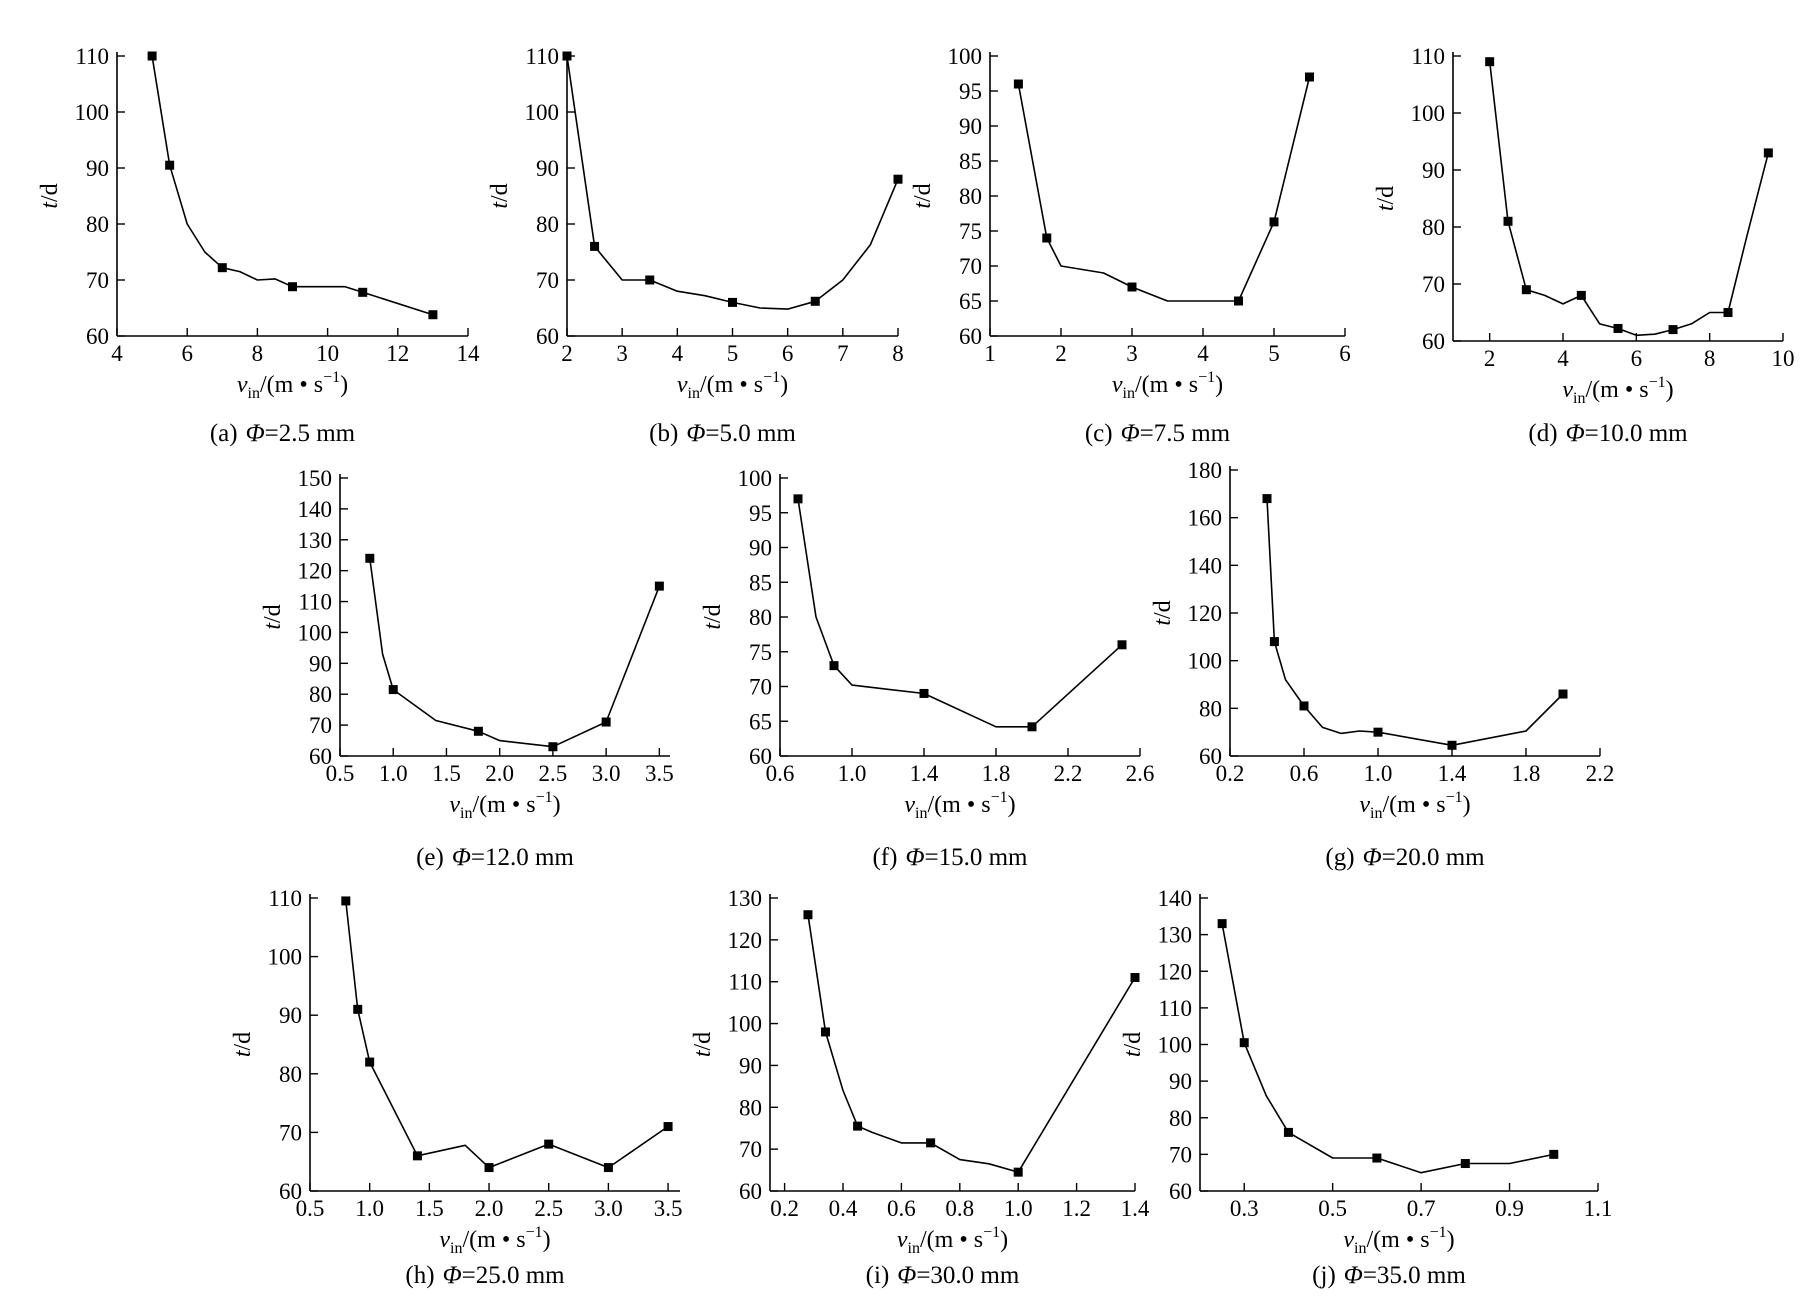 This screenshot has height=1298, width=1818. I want to click on x-tick-label: 0.6, so click(901, 1208).